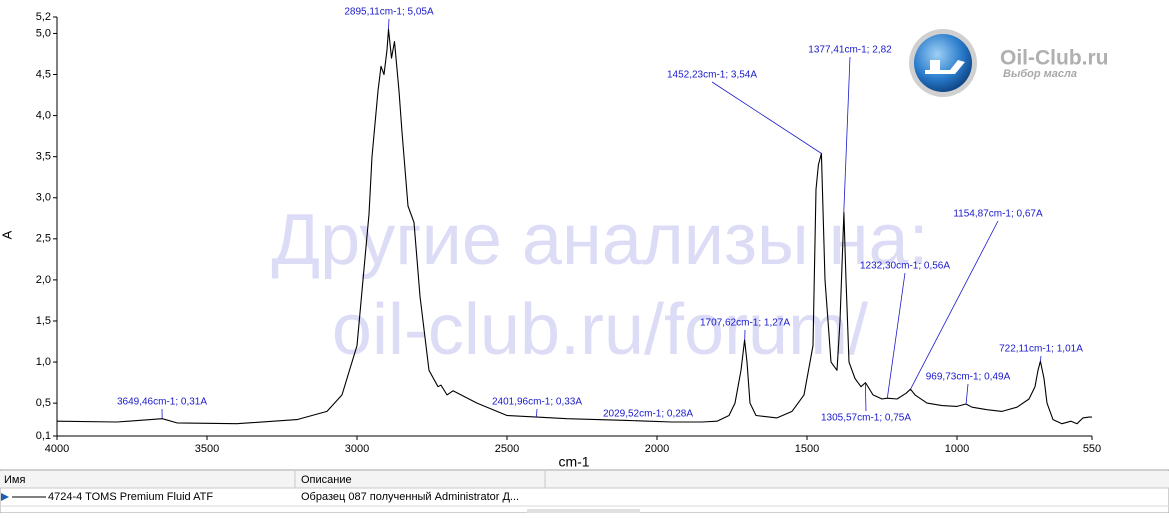 The height and width of the screenshot is (518, 1169). I want to click on x-tick-label: 1000, so click(957, 449).